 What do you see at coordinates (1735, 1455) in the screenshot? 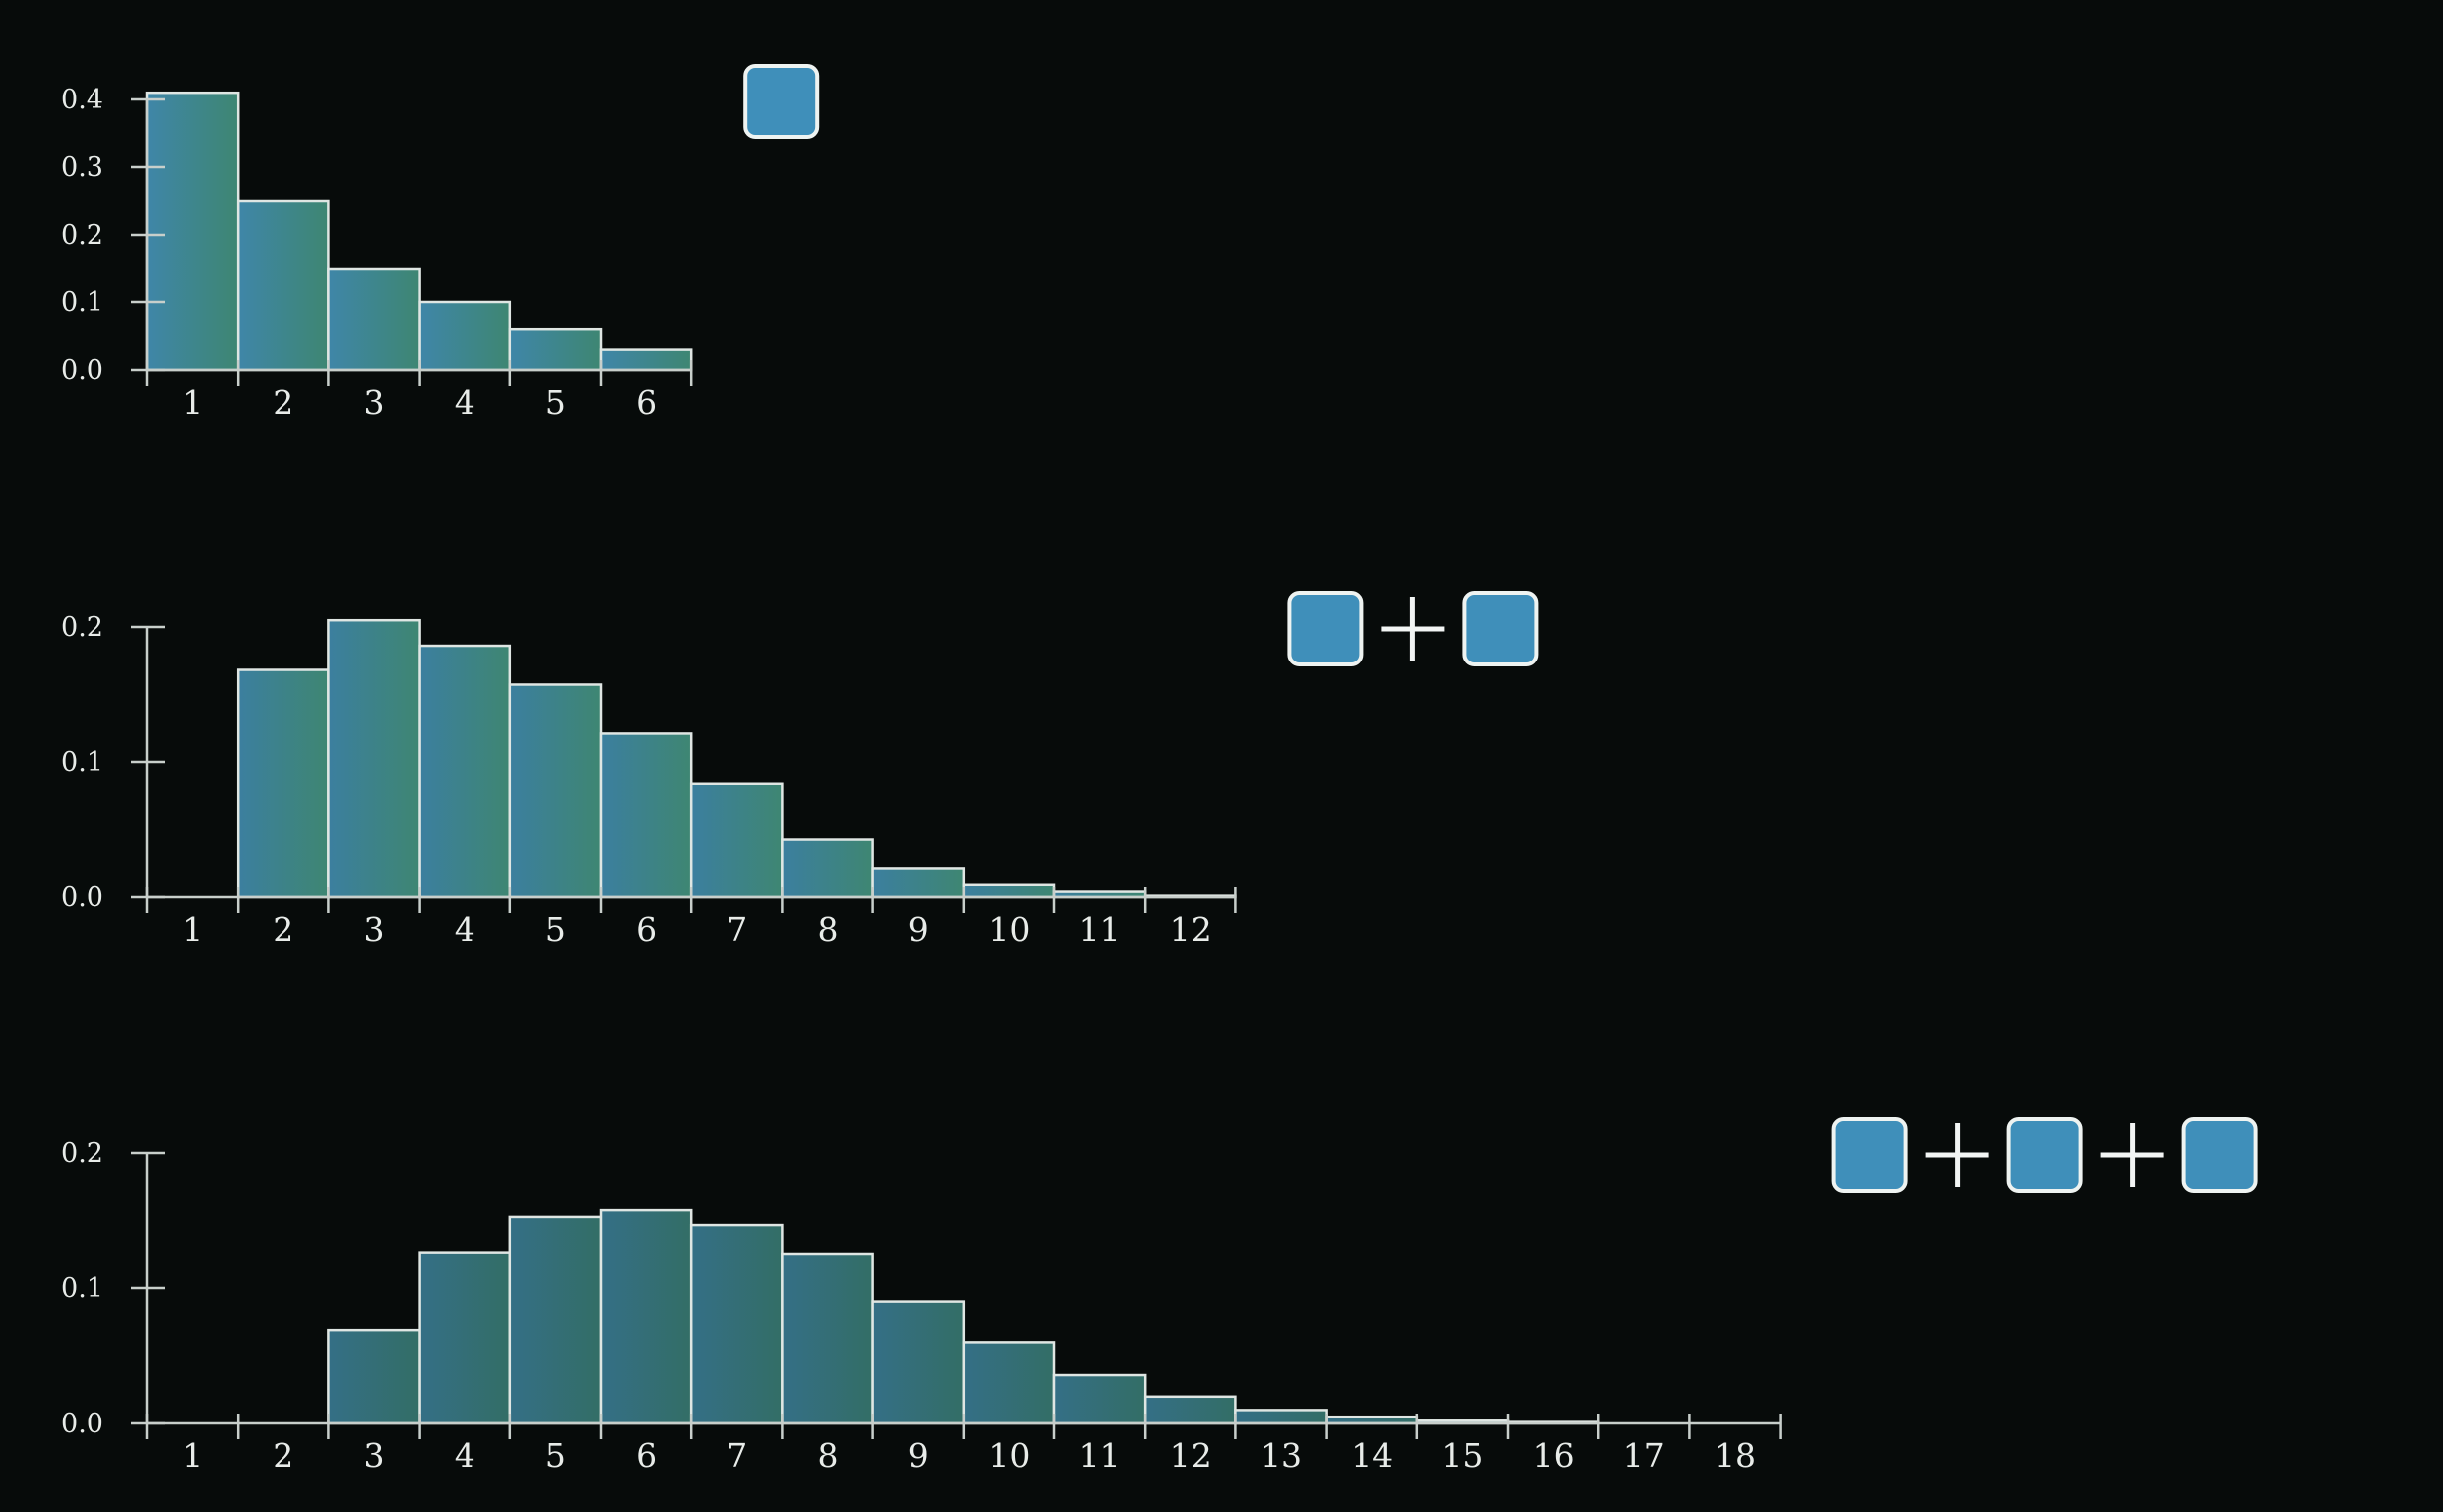
I see `x-tick-label: 18` at bounding box center [1735, 1455].